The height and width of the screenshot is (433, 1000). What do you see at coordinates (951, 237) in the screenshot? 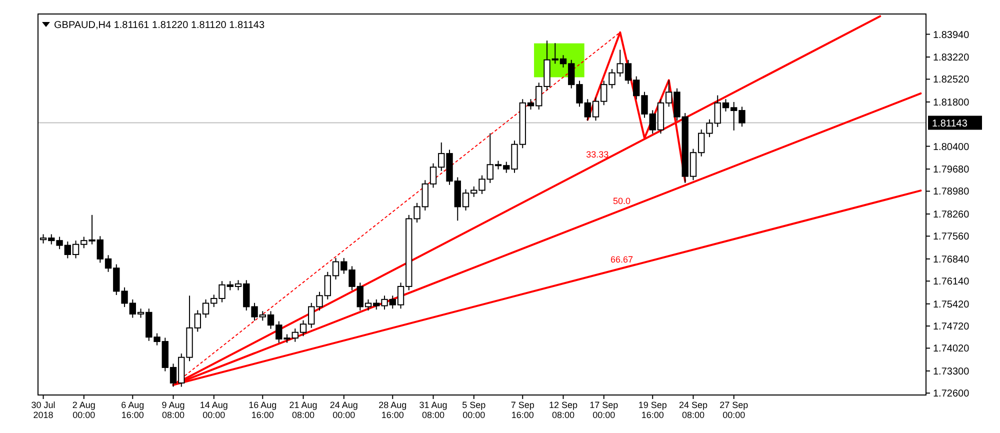
I see `y-tick-label: 1.77560` at bounding box center [951, 237].